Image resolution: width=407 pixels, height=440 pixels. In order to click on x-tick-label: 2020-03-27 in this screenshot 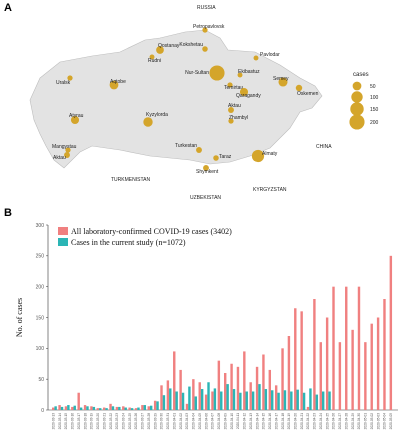, I will do `click(143, 421)`.